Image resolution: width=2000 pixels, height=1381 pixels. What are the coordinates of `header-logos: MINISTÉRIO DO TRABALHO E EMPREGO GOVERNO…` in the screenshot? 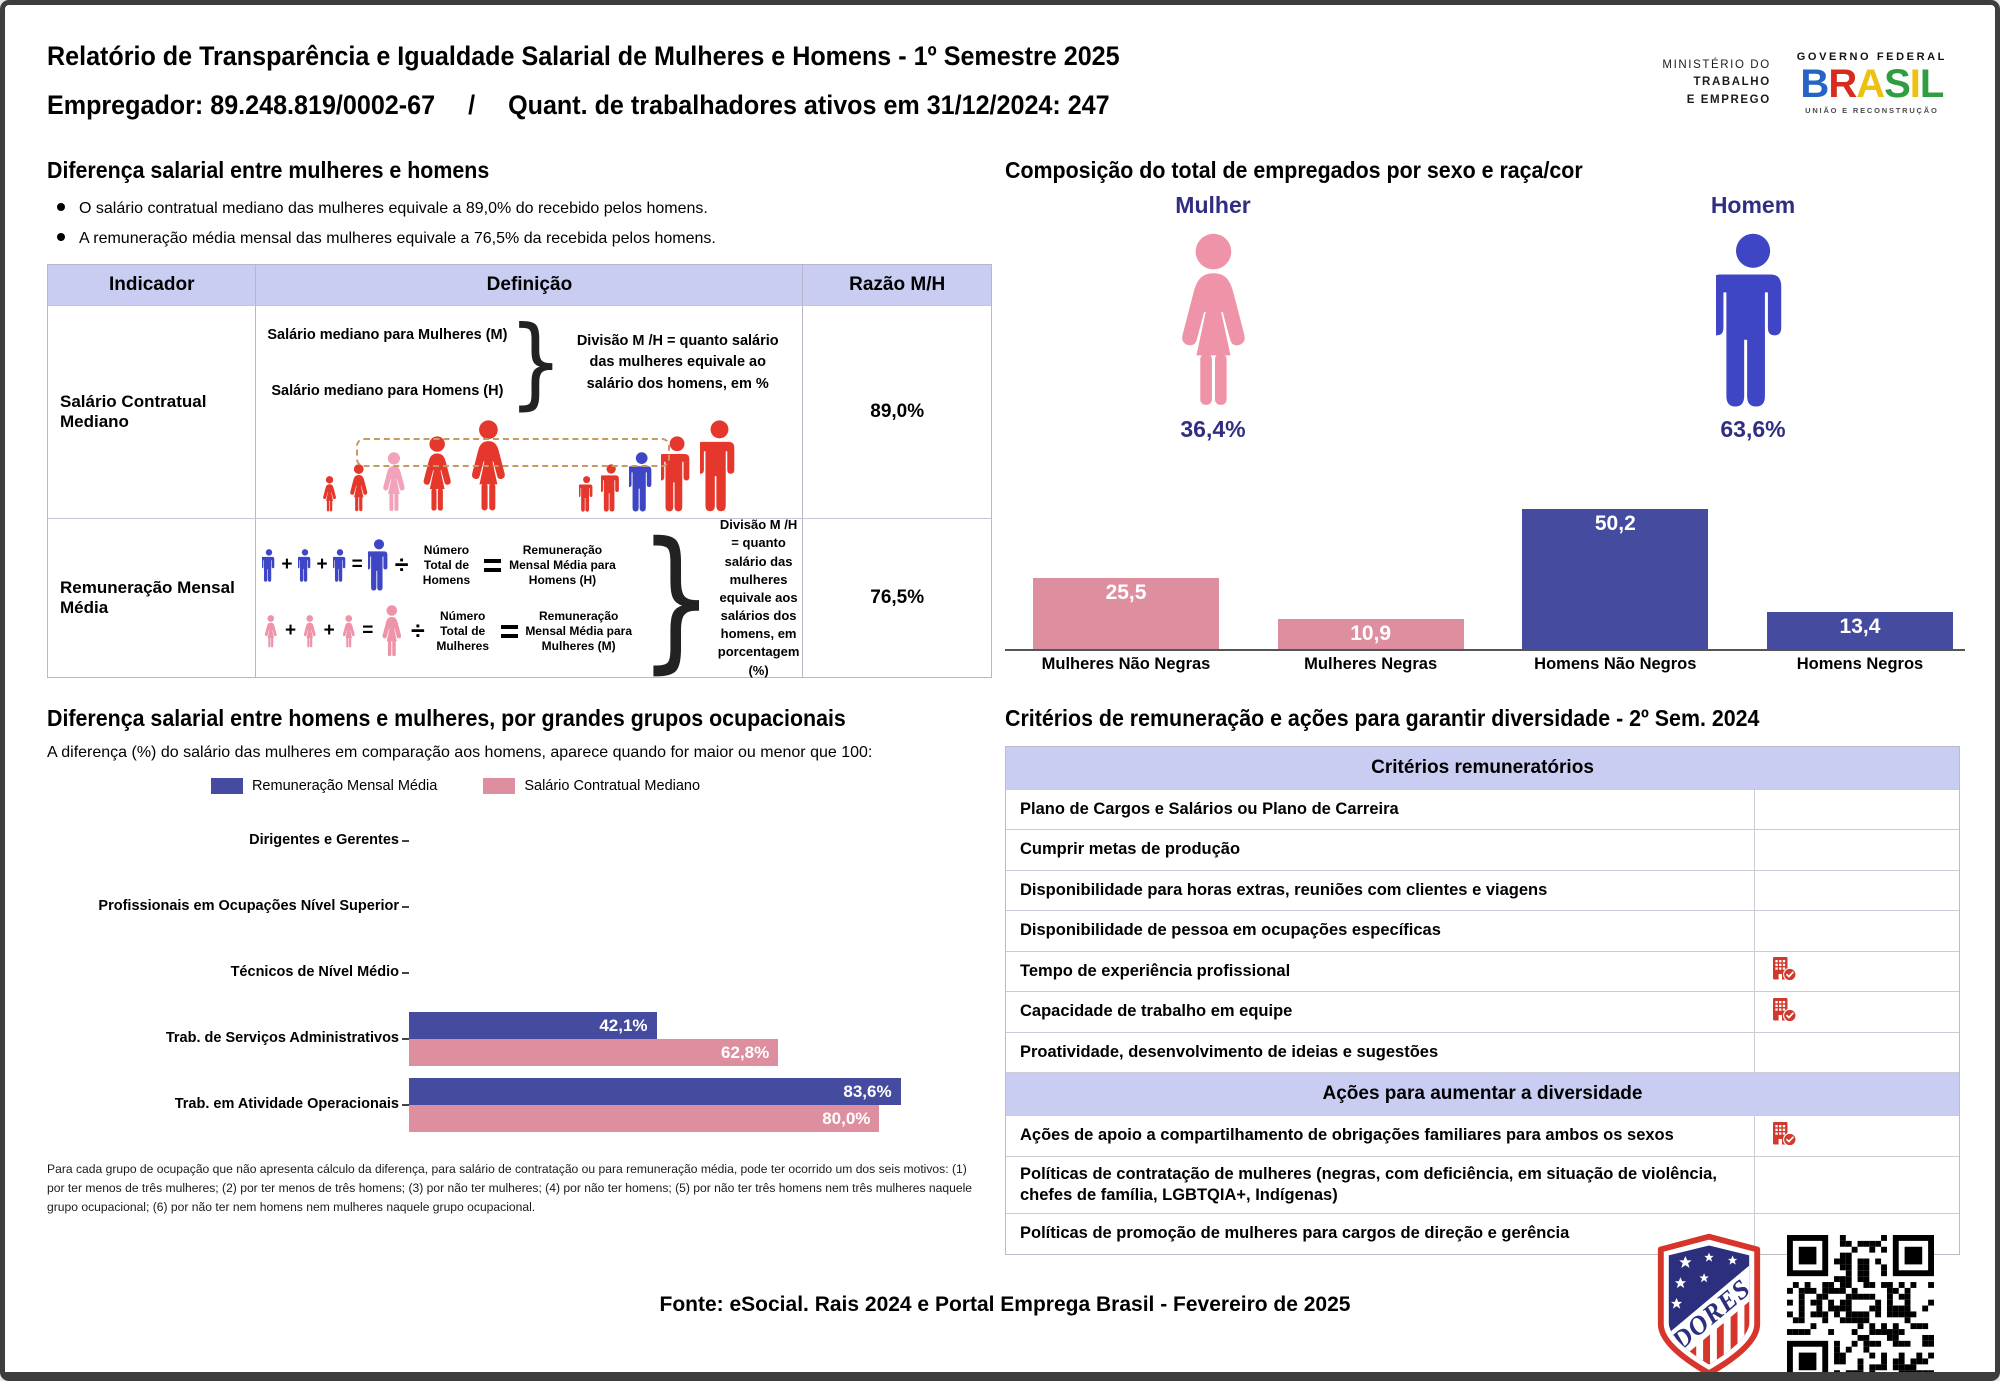 It's located at (1804, 83).